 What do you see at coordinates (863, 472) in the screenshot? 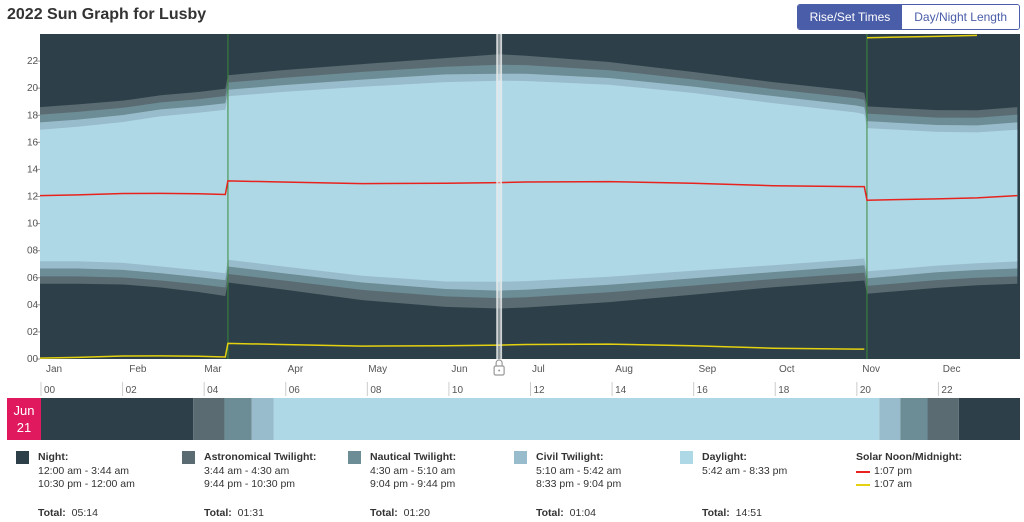
I see `solar-noon-swatch` at bounding box center [863, 472].